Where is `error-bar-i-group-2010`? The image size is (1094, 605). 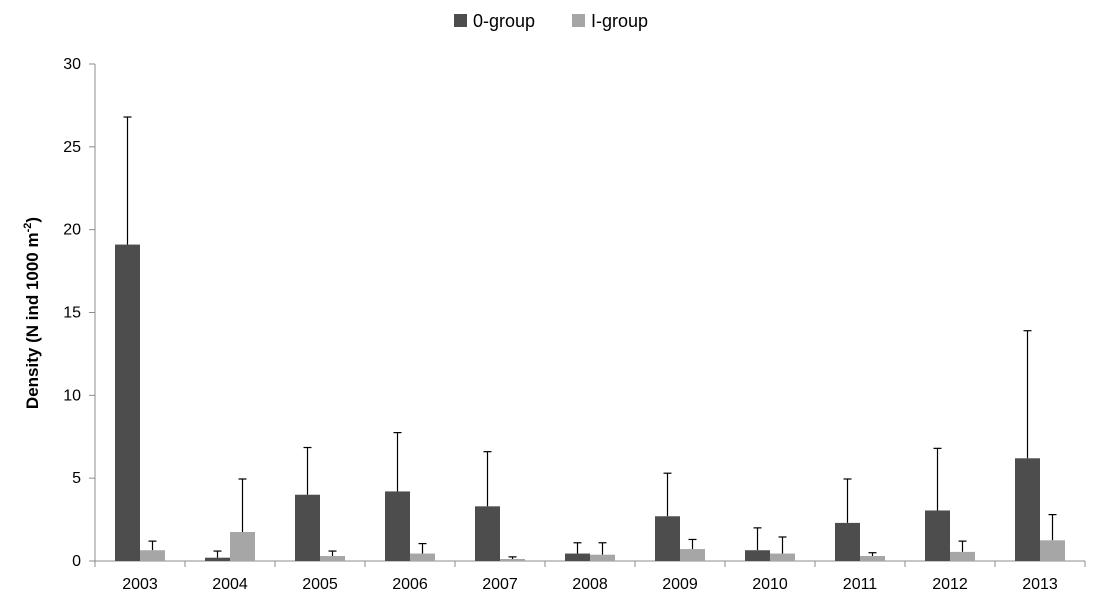 error-bar-i-group-2010 is located at coordinates (782, 545).